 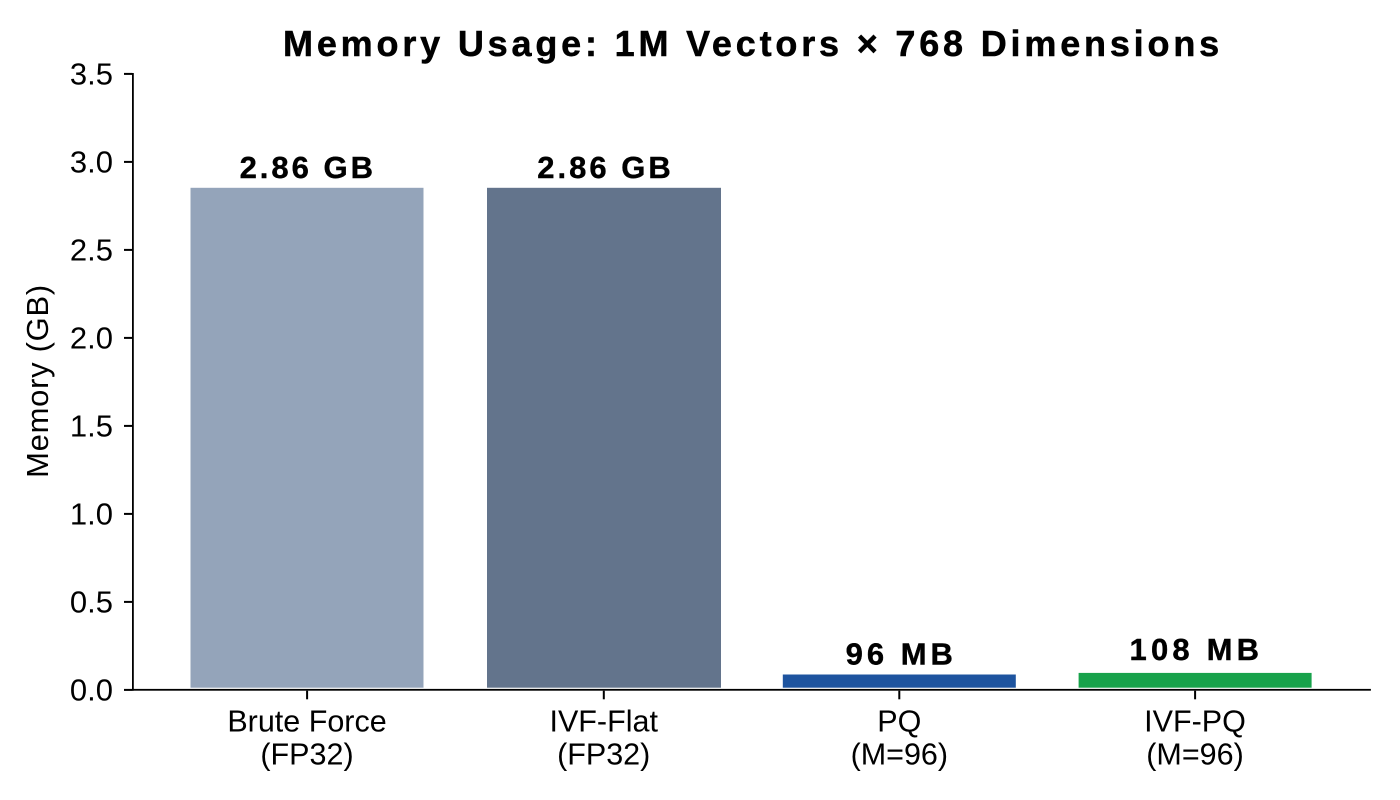 What do you see at coordinates (91, 514) in the screenshot?
I see `svg-text: 1.0` at bounding box center [91, 514].